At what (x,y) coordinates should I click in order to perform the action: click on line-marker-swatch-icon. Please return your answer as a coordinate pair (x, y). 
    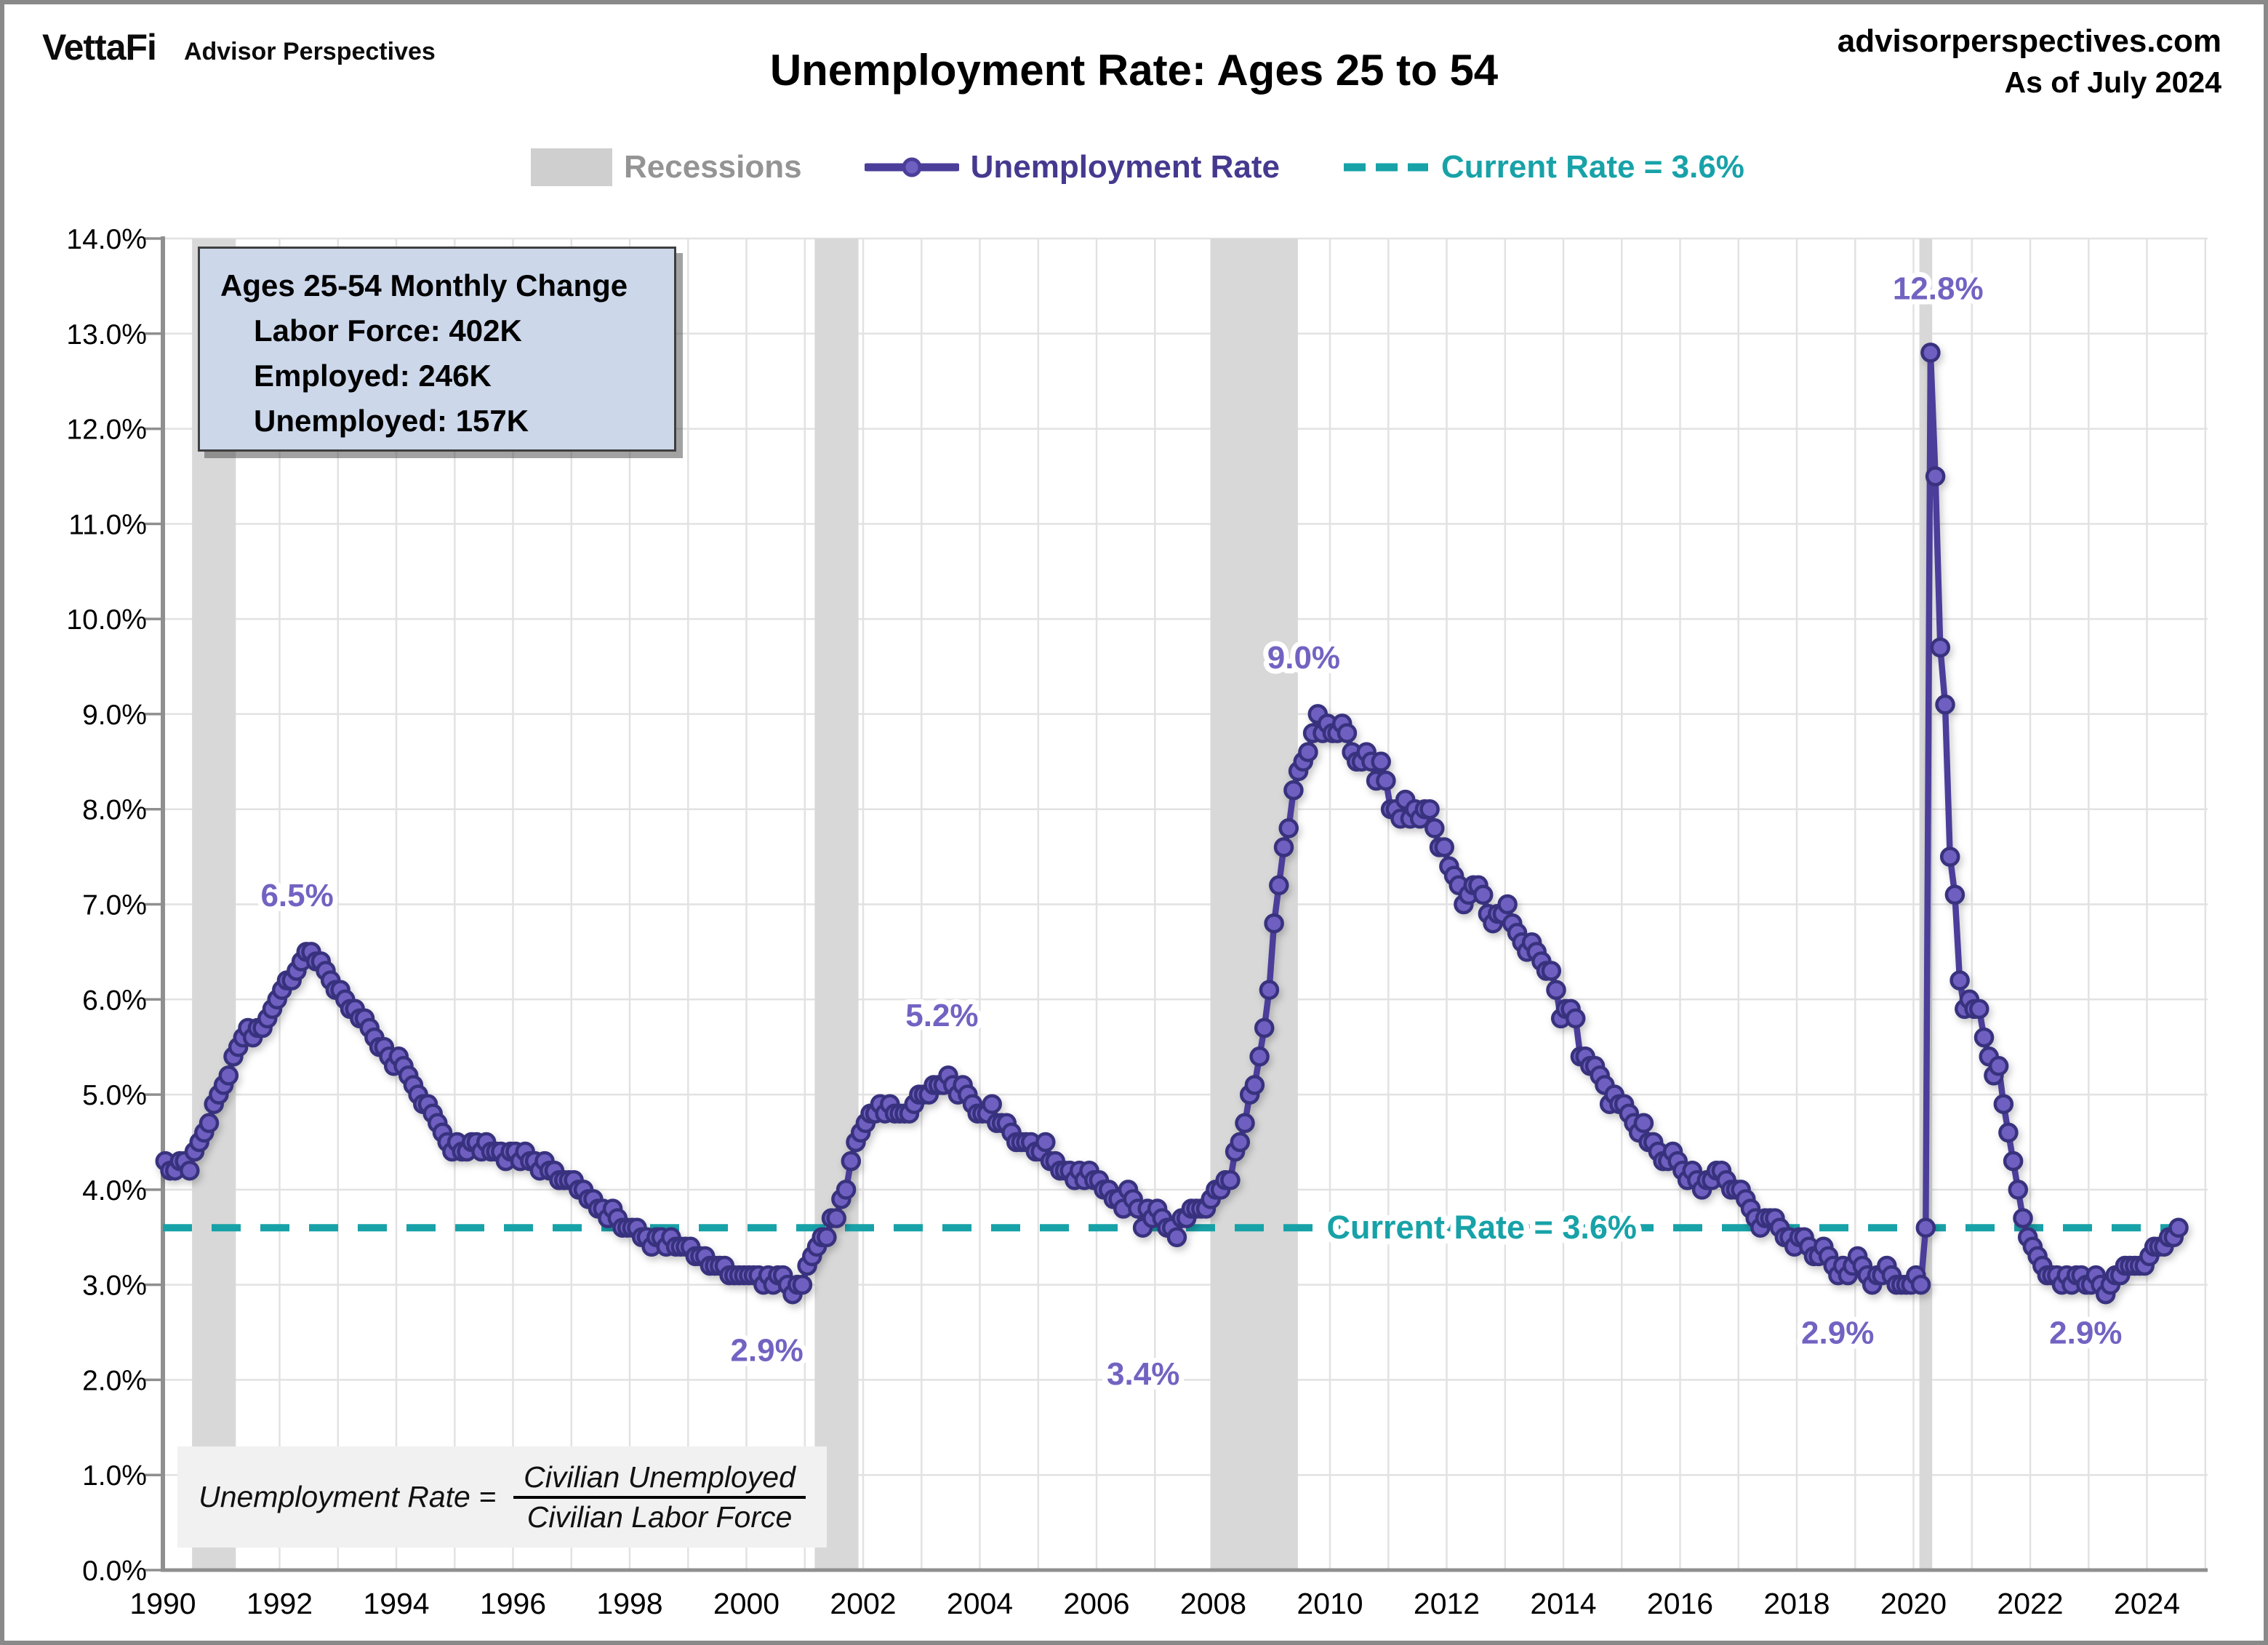
    Looking at the image, I should click on (911, 167).